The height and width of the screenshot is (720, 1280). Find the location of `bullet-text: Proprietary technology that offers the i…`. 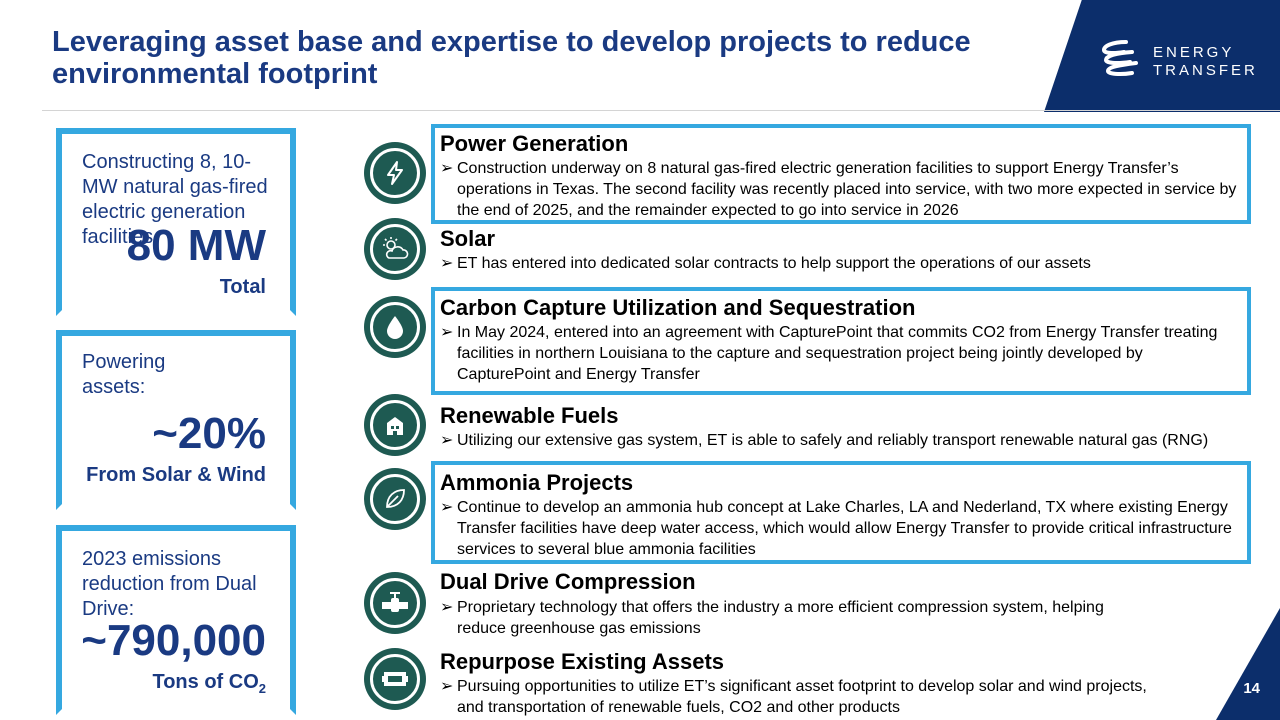

bullet-text: Proprietary technology that offers the i… is located at coordinates (780, 618).